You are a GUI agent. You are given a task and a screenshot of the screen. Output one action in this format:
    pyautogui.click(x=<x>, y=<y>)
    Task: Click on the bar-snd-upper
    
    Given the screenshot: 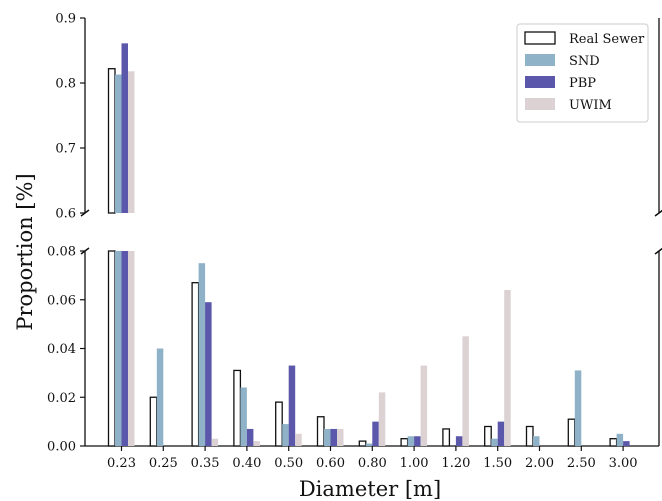 What is the action you would take?
    pyautogui.click(x=118, y=143)
    